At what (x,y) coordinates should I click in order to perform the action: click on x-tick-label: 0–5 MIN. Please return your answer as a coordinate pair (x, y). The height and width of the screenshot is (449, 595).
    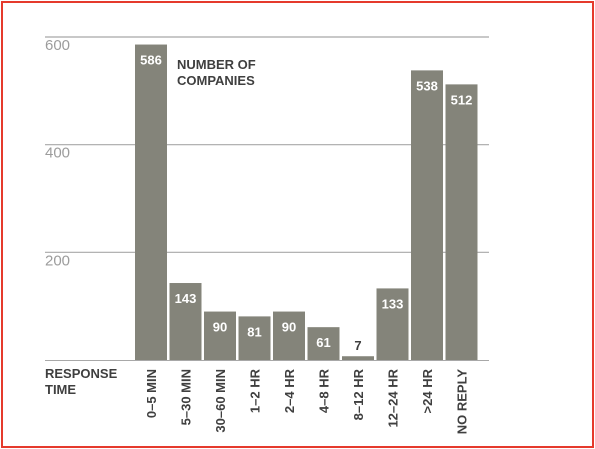
    Looking at the image, I should click on (151, 393).